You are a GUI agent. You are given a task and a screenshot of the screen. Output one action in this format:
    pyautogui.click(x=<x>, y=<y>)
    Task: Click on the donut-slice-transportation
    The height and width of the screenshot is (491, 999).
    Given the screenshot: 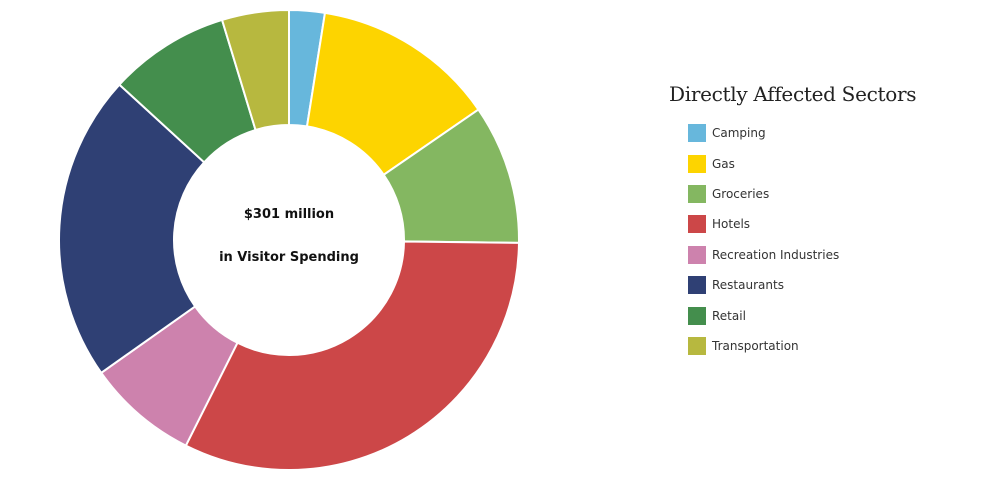 What is the action you would take?
    pyautogui.click(x=255, y=70)
    